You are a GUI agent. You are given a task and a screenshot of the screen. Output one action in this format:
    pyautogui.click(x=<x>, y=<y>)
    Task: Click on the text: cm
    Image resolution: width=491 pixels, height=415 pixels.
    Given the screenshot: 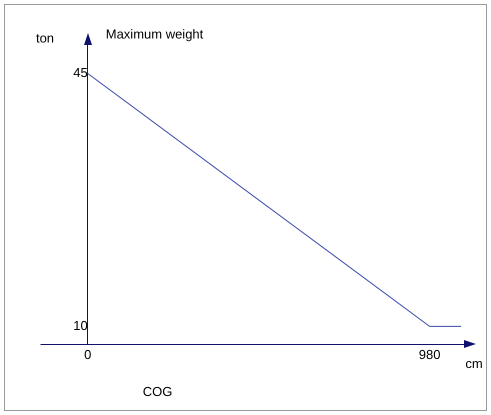 What is the action you would take?
    pyautogui.click(x=474, y=363)
    